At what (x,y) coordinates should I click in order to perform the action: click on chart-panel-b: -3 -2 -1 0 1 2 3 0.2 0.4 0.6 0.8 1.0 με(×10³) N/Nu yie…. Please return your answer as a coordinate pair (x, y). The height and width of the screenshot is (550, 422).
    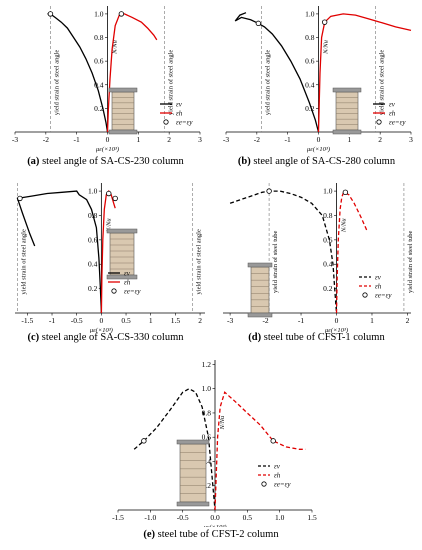
    Looking at the image, I should click on (316, 77).